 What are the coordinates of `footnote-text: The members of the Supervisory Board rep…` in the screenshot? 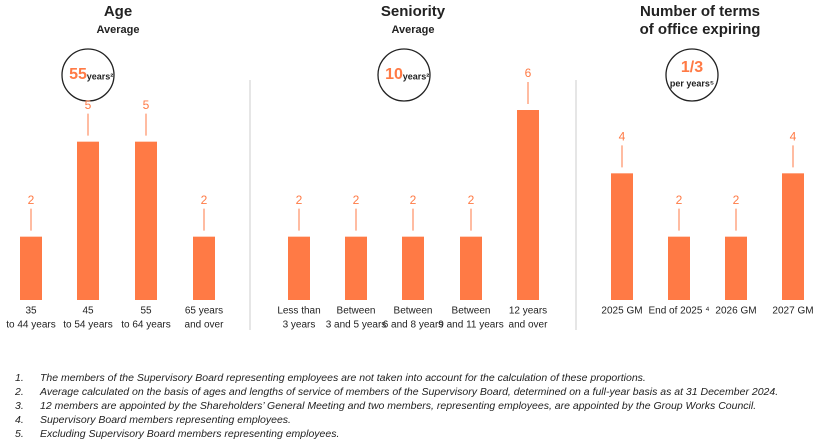 It's located at (343, 378).